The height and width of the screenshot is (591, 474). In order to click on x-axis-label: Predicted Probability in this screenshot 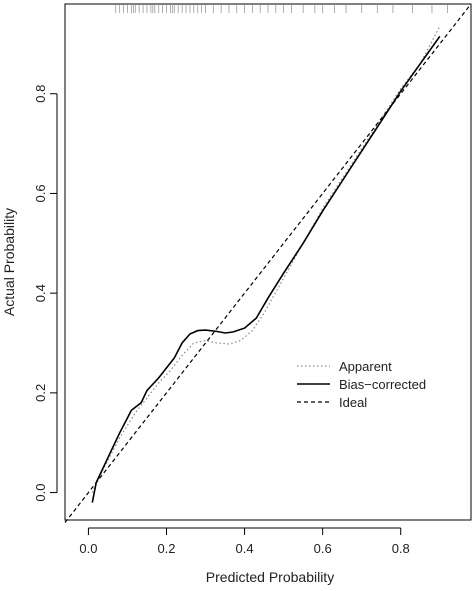, I will do `click(270, 577)`.